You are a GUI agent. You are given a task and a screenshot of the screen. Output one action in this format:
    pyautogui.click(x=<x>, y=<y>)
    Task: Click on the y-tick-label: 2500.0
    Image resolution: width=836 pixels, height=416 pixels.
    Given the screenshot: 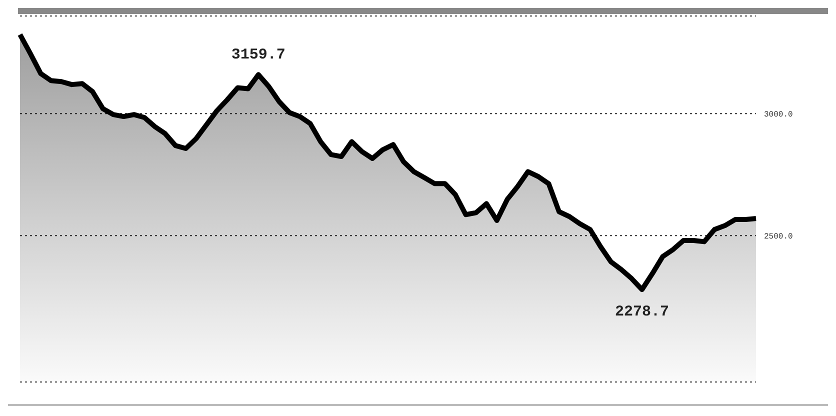 What is the action you would take?
    pyautogui.click(x=779, y=237)
    